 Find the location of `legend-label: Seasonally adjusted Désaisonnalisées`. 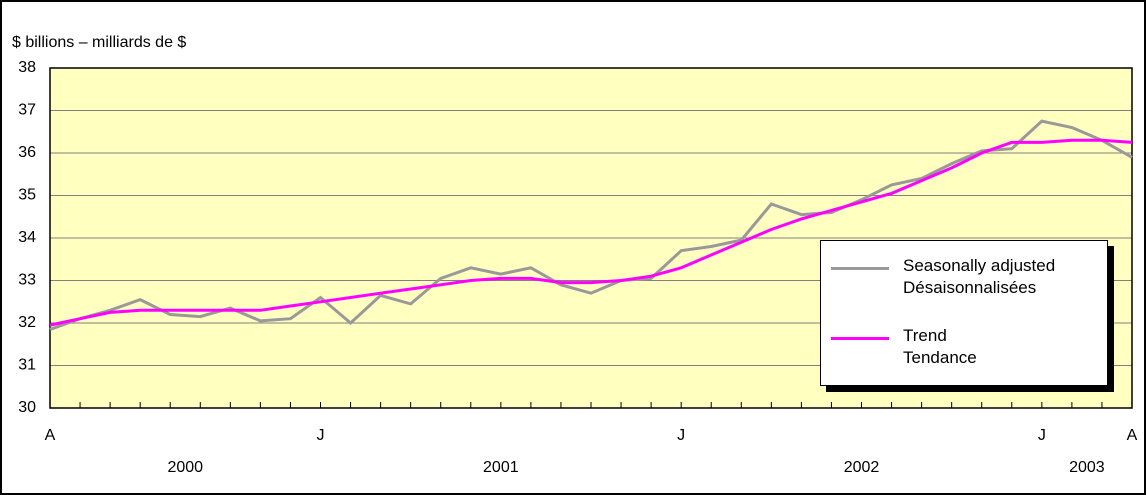

legend-label: Seasonally adjusted Désaisonnalisées is located at coordinates (979, 276).